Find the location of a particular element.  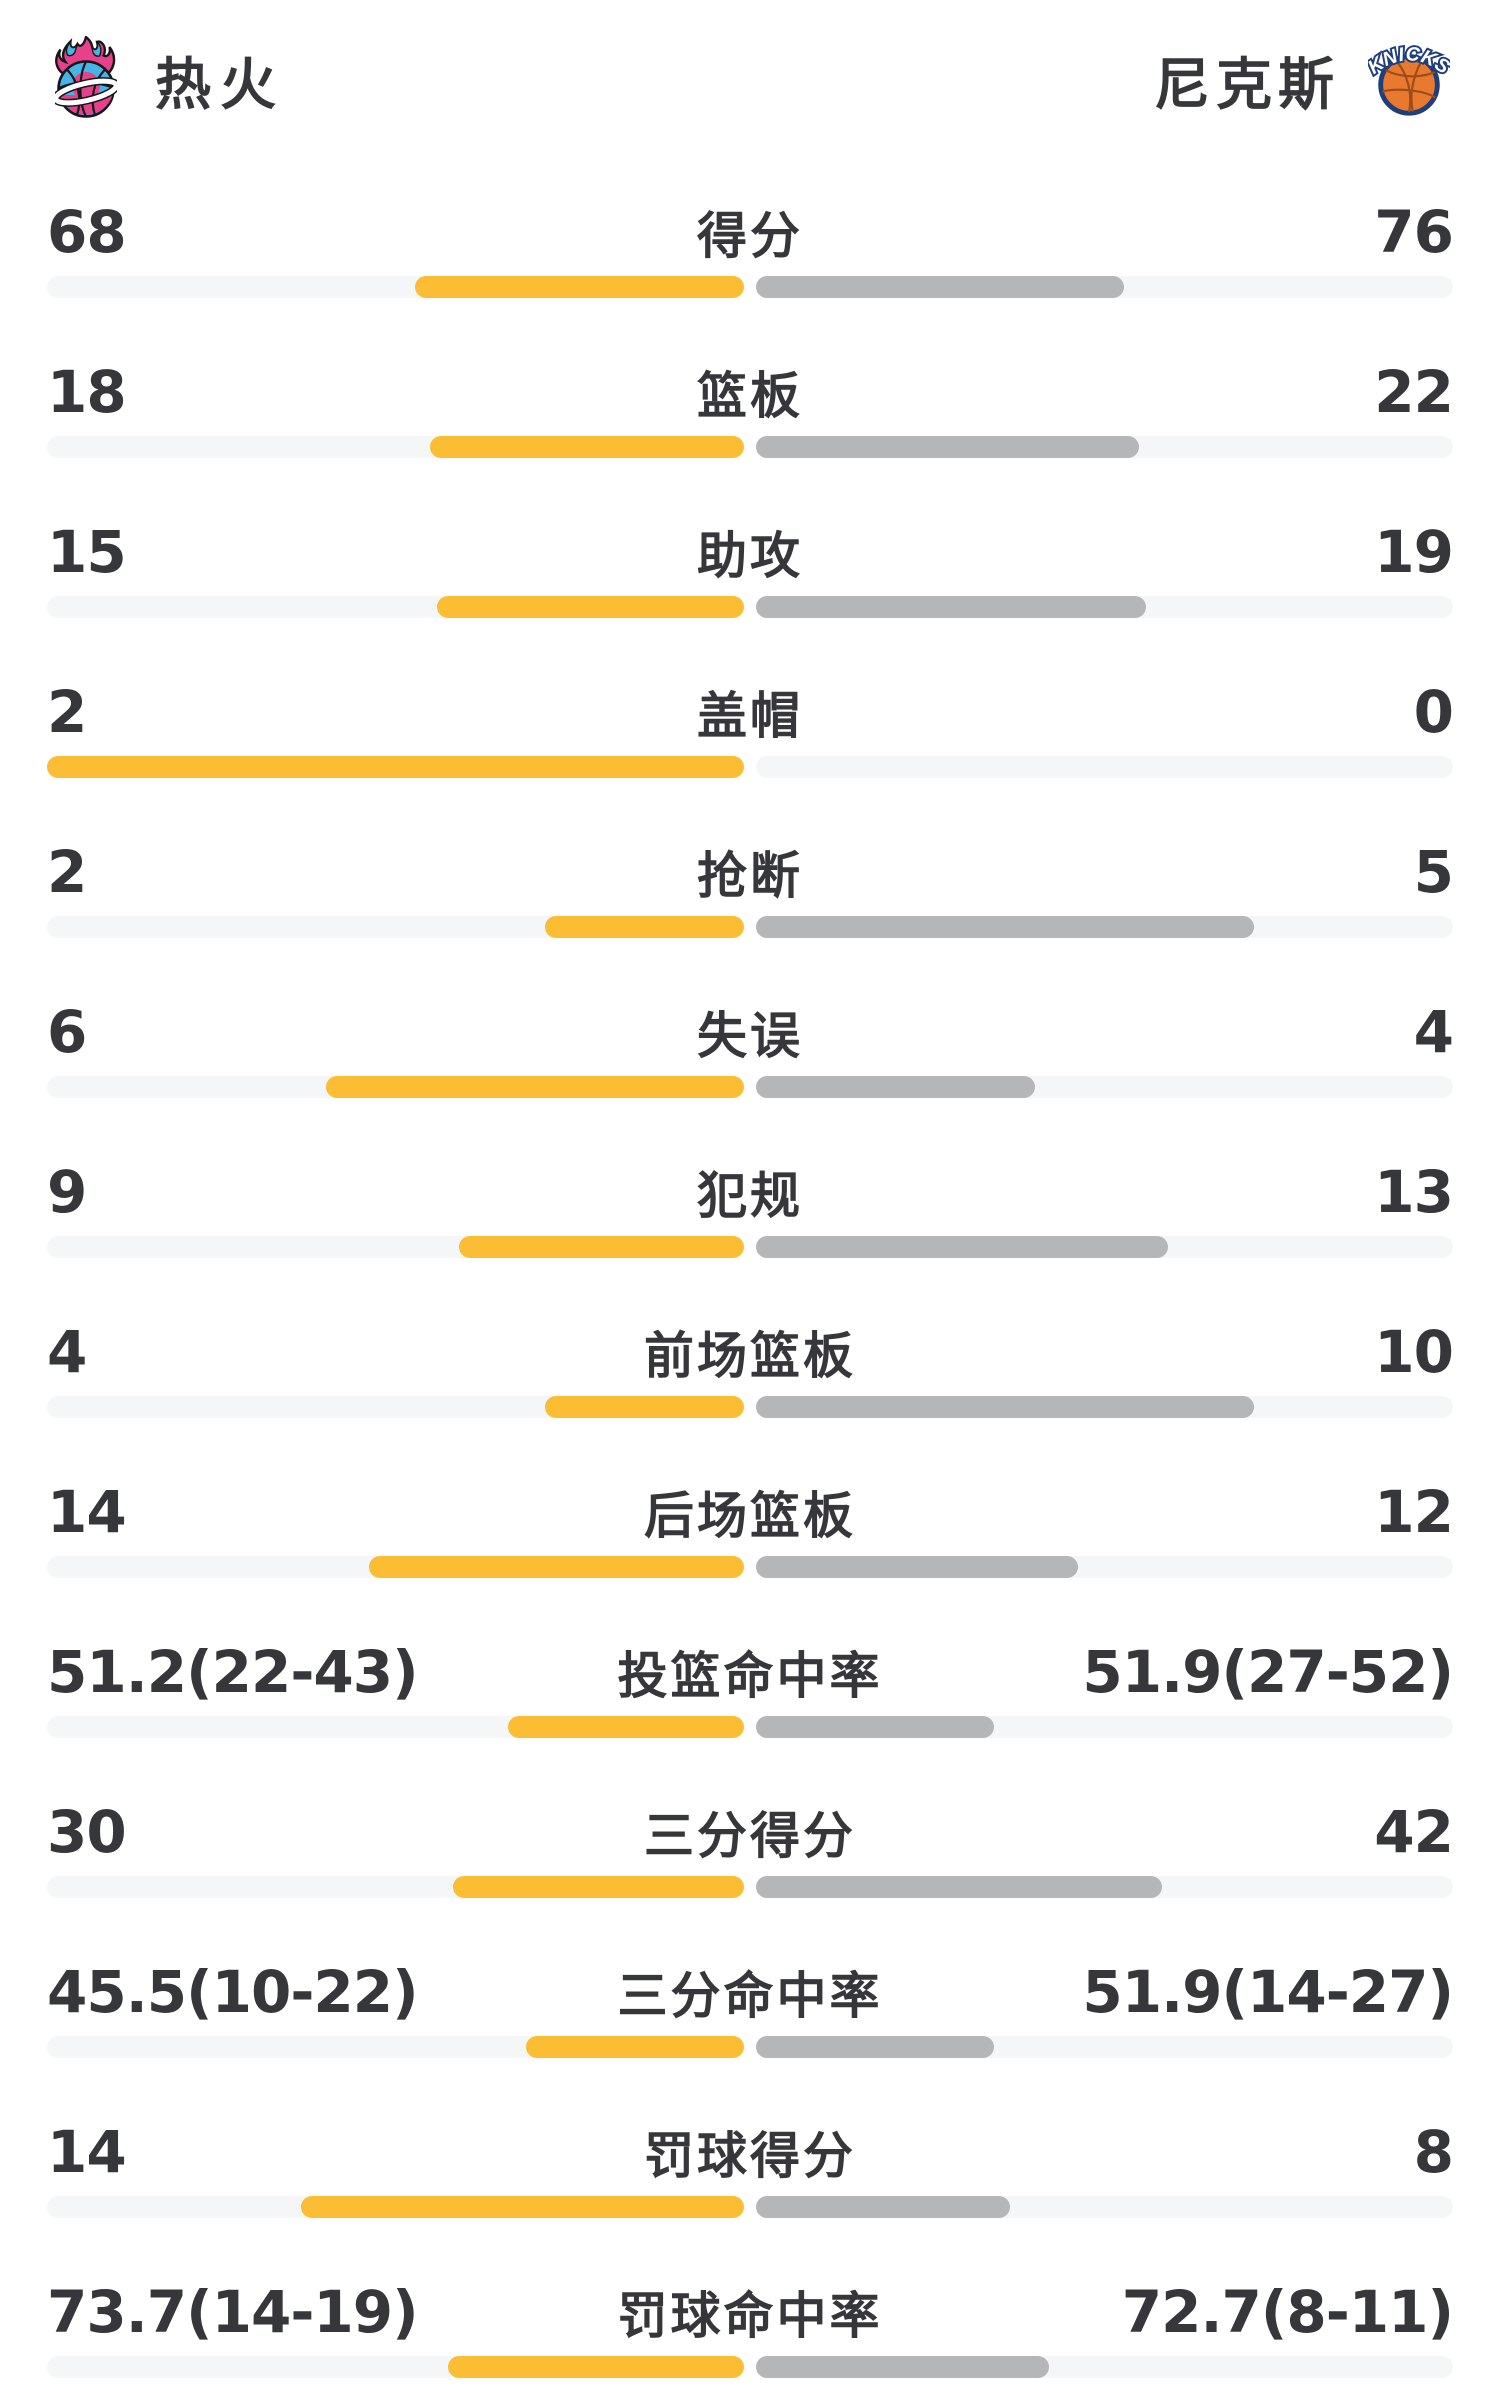

stat-row-text: 2 盖帽 0 is located at coordinates (750, 712).